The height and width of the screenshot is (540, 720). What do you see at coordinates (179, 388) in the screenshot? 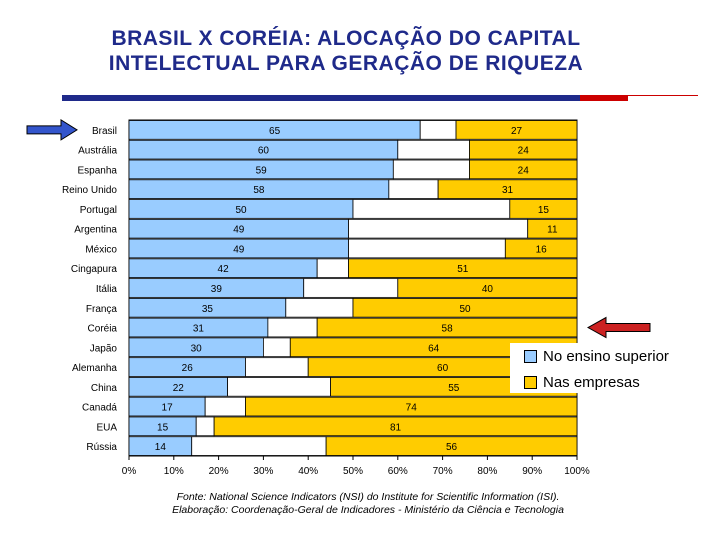
I see `data-label-ensino-china: 22` at bounding box center [179, 388].